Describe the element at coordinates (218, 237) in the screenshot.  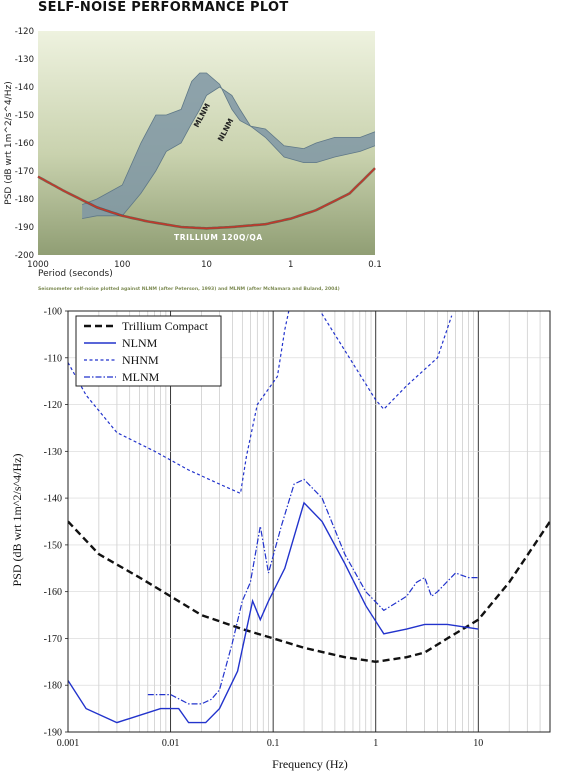
I see `annotation-trillium-120qqa: TRILLIUM 120Q/QA` at that location.